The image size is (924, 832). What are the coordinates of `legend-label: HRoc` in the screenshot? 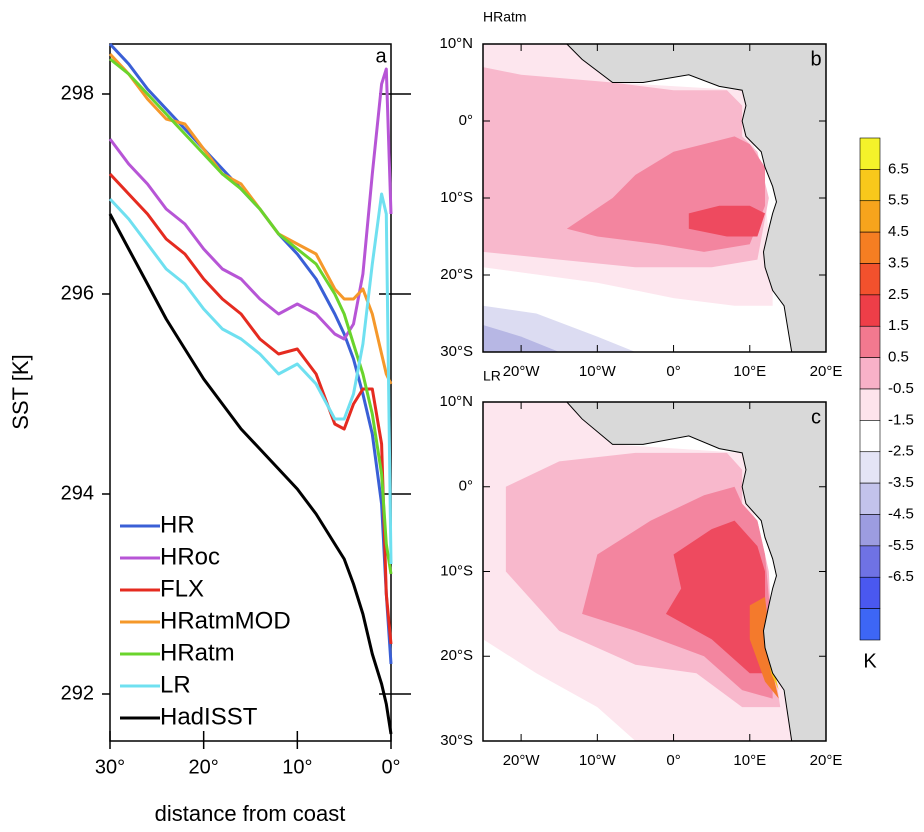 It's located at (190, 556).